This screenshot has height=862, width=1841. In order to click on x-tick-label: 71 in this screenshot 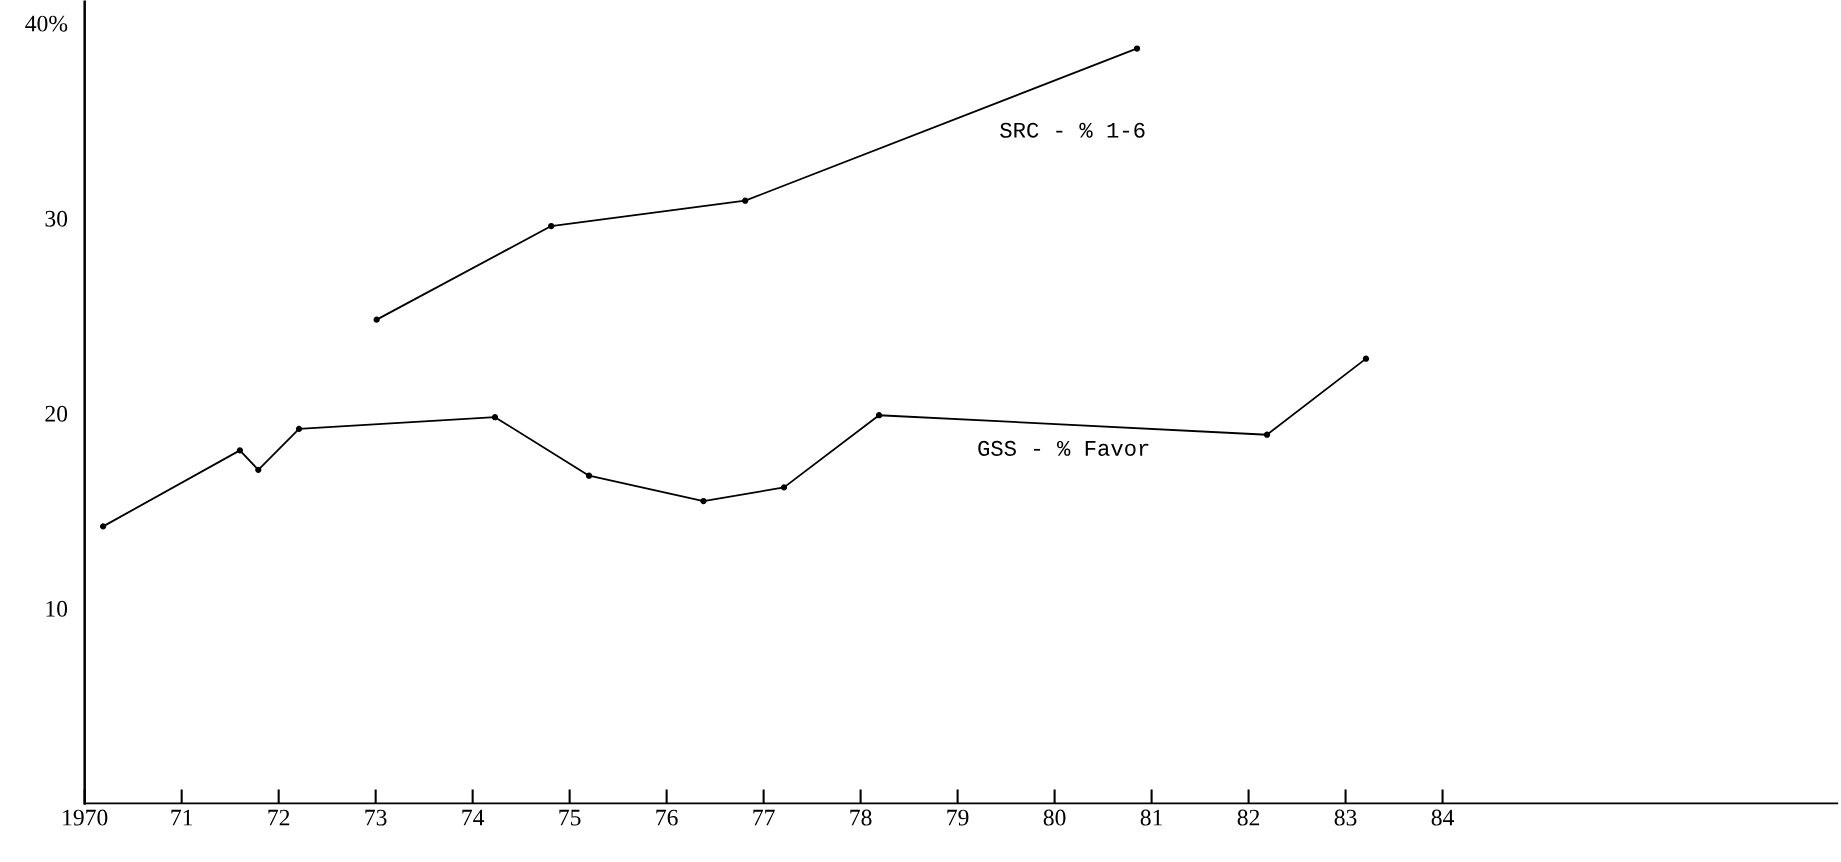, I will do `click(182, 817)`.